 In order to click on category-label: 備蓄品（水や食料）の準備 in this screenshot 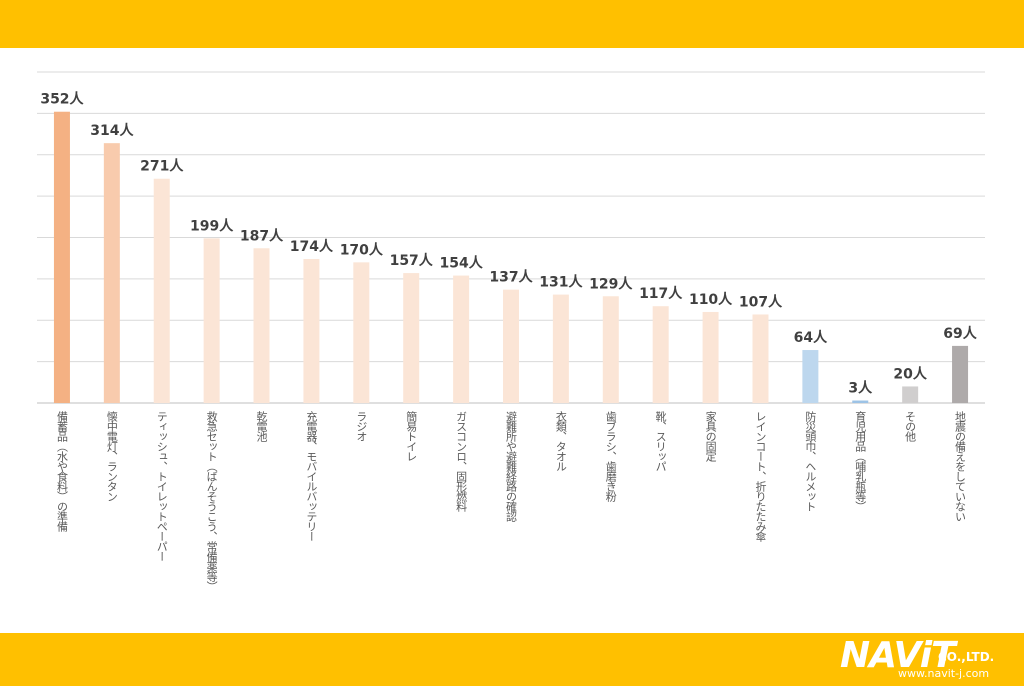, I will do `click(61, 472)`.